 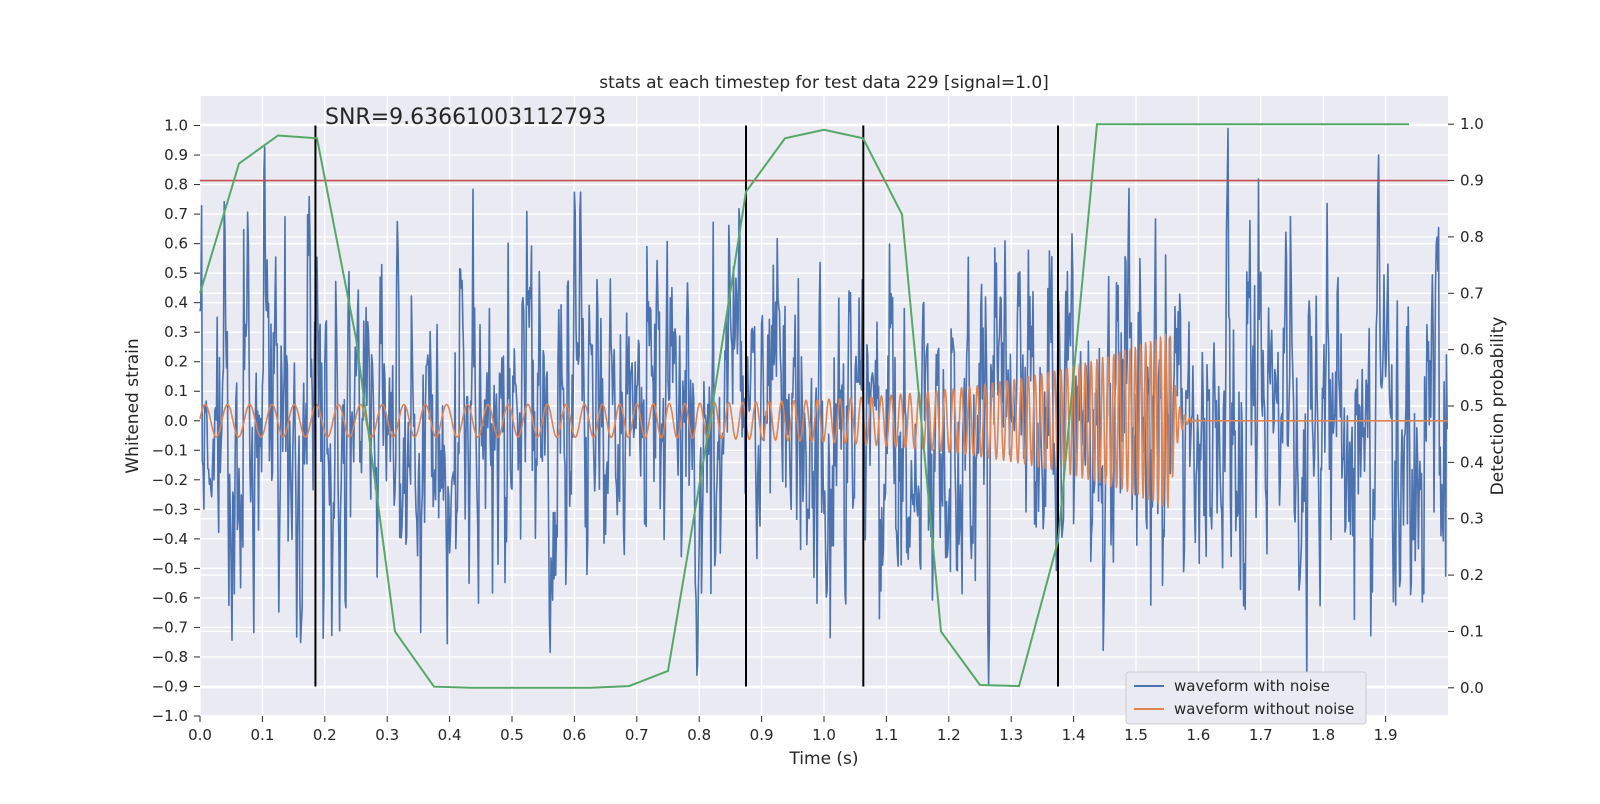 I want to click on x-tick-label: 0.1, so click(x=262, y=735).